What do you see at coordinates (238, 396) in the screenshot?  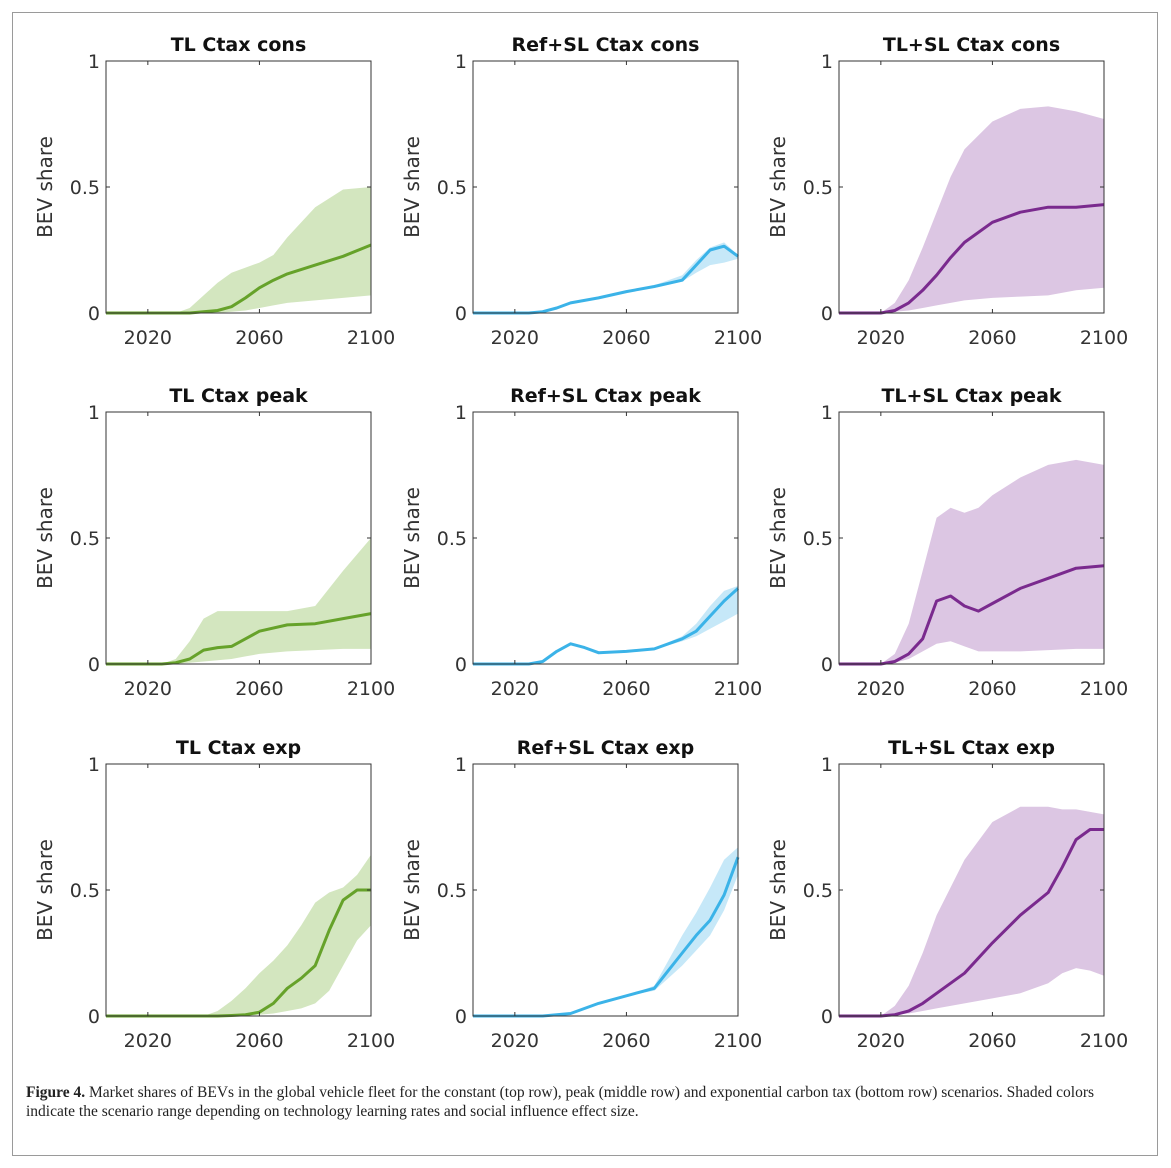 I see `chart-title: TL Ctax peak` at bounding box center [238, 396].